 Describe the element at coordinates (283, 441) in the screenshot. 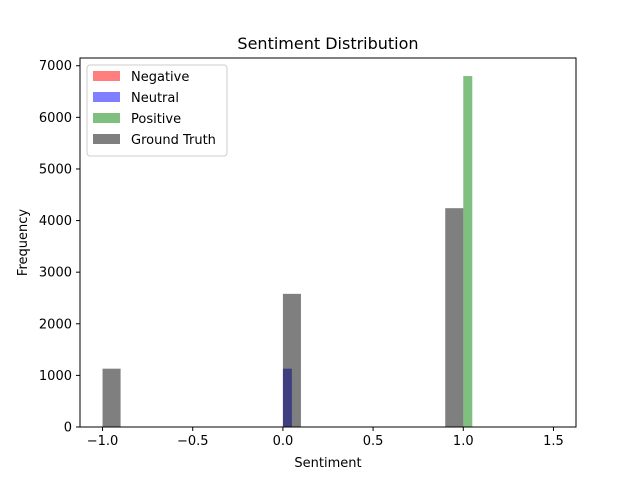

I see `x-tick-label: 0.0` at that location.